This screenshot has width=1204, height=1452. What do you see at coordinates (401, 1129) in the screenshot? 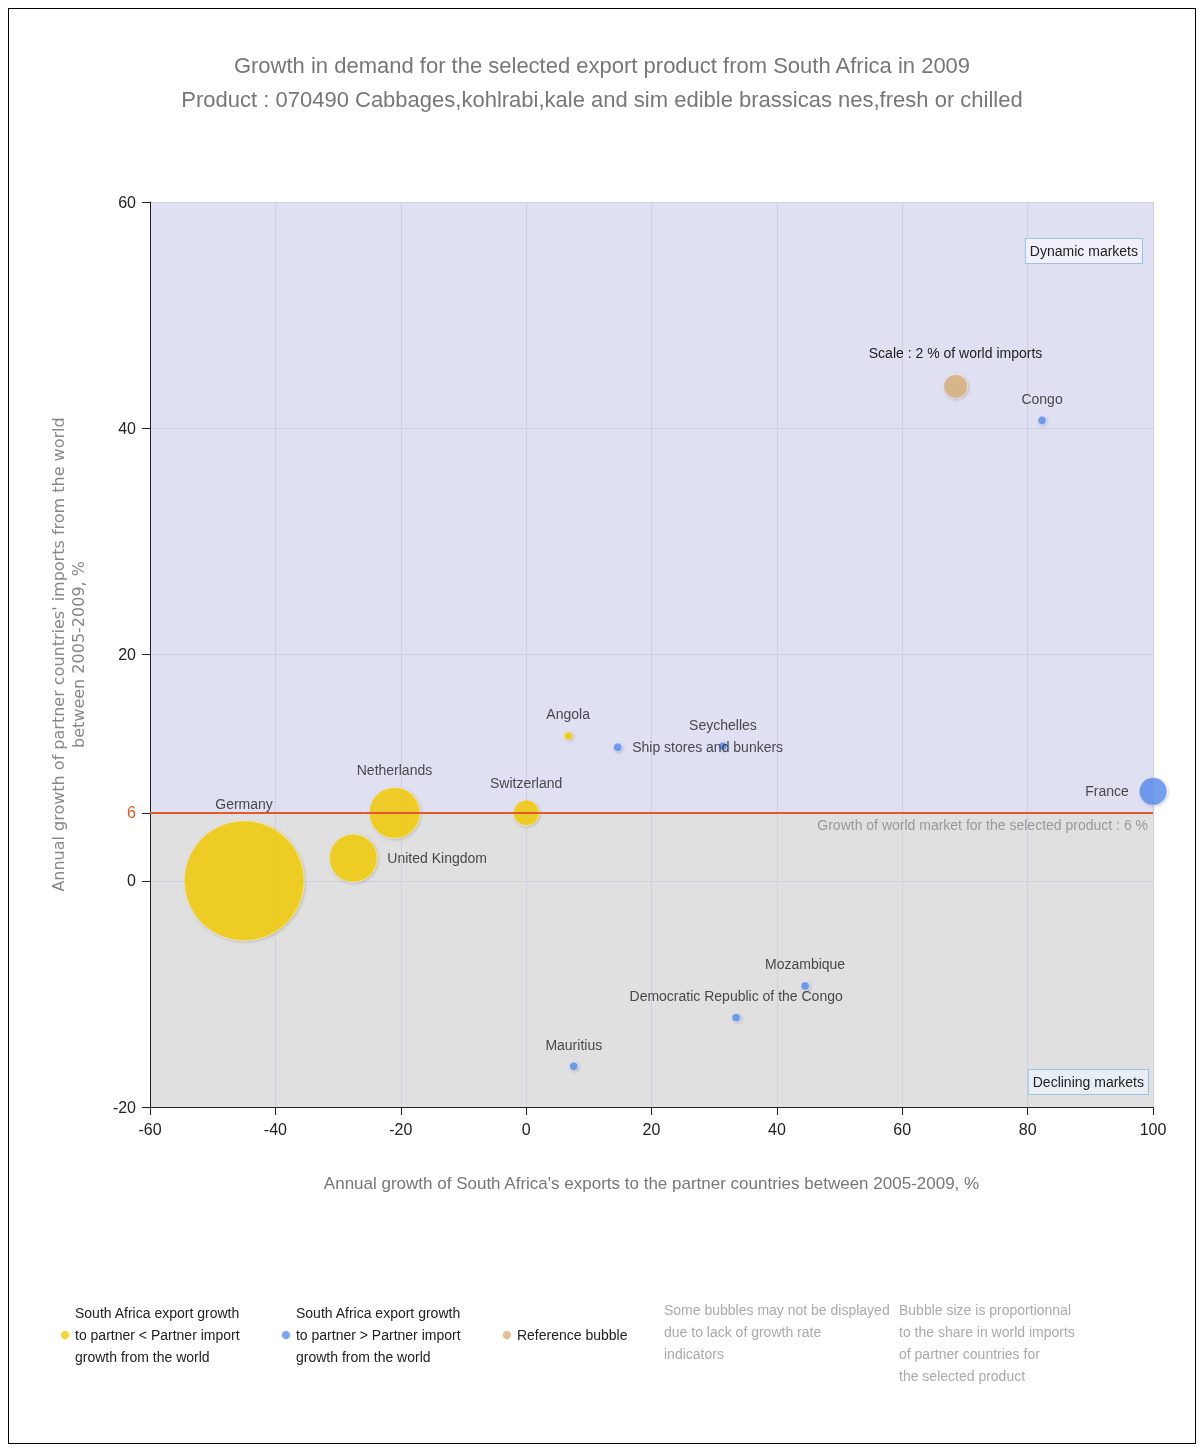
I see `x-tick-label: -20` at bounding box center [401, 1129].